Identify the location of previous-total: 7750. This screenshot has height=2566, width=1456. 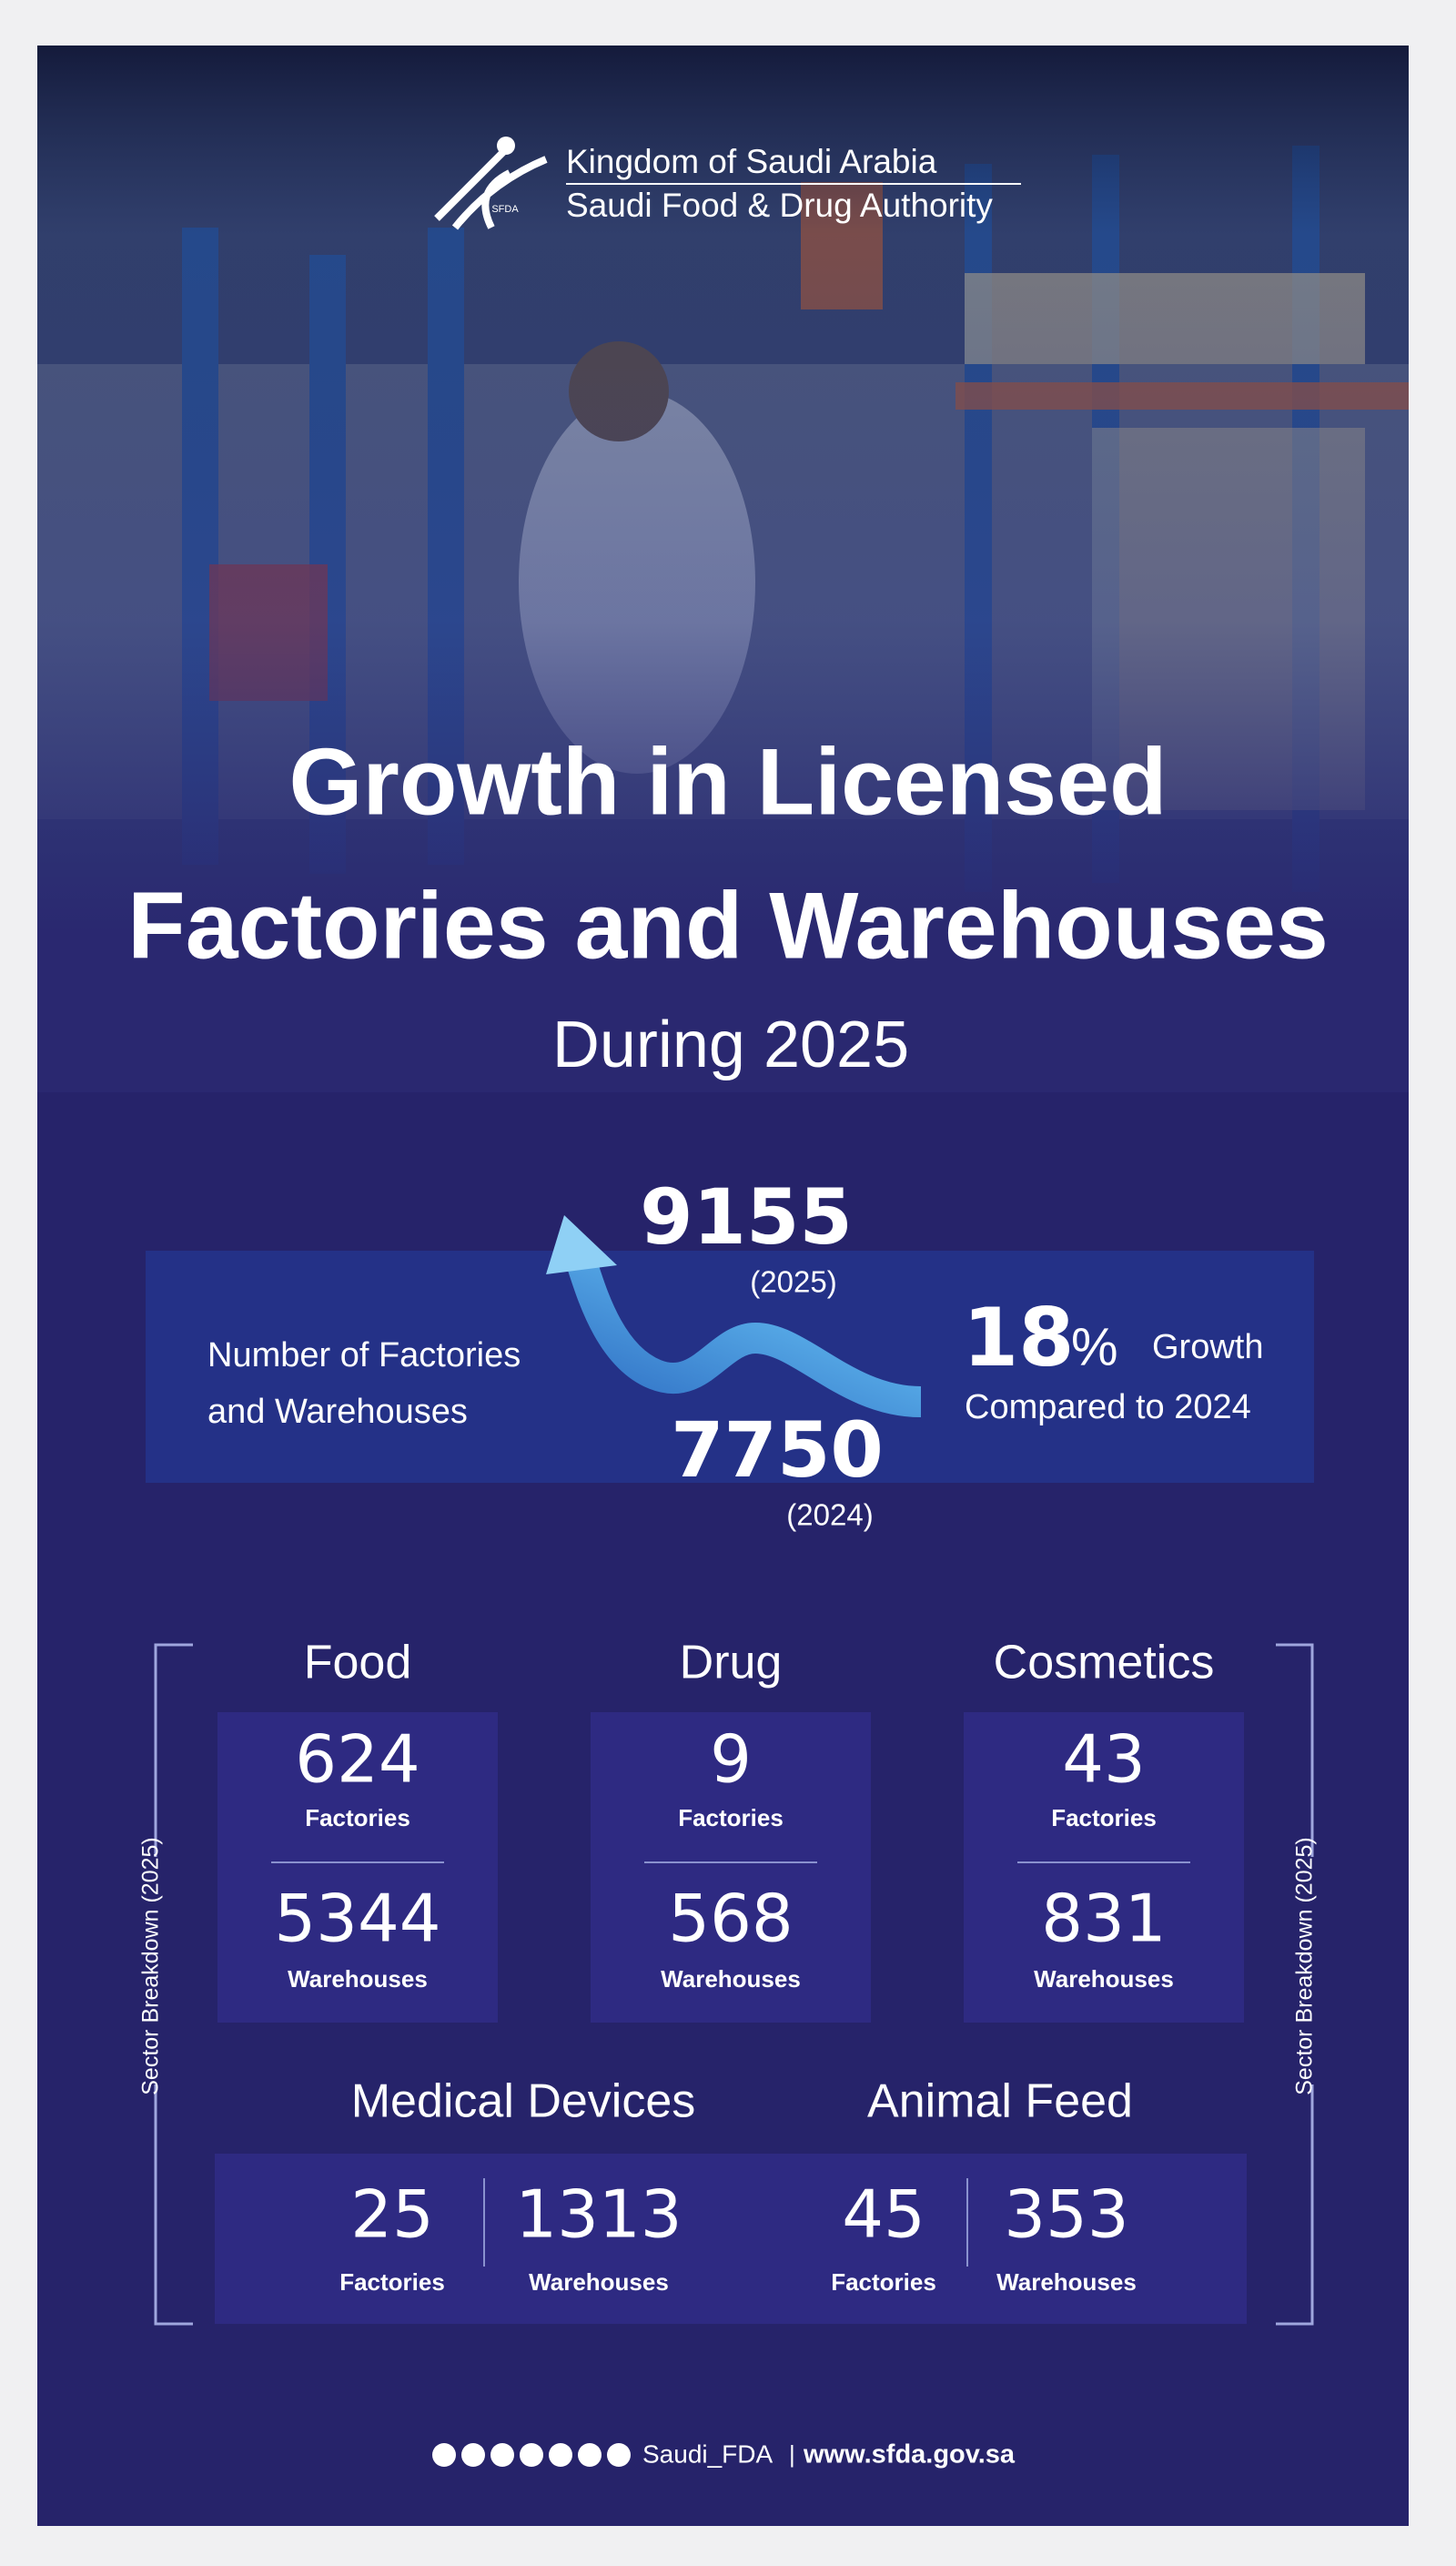
(778, 1450).